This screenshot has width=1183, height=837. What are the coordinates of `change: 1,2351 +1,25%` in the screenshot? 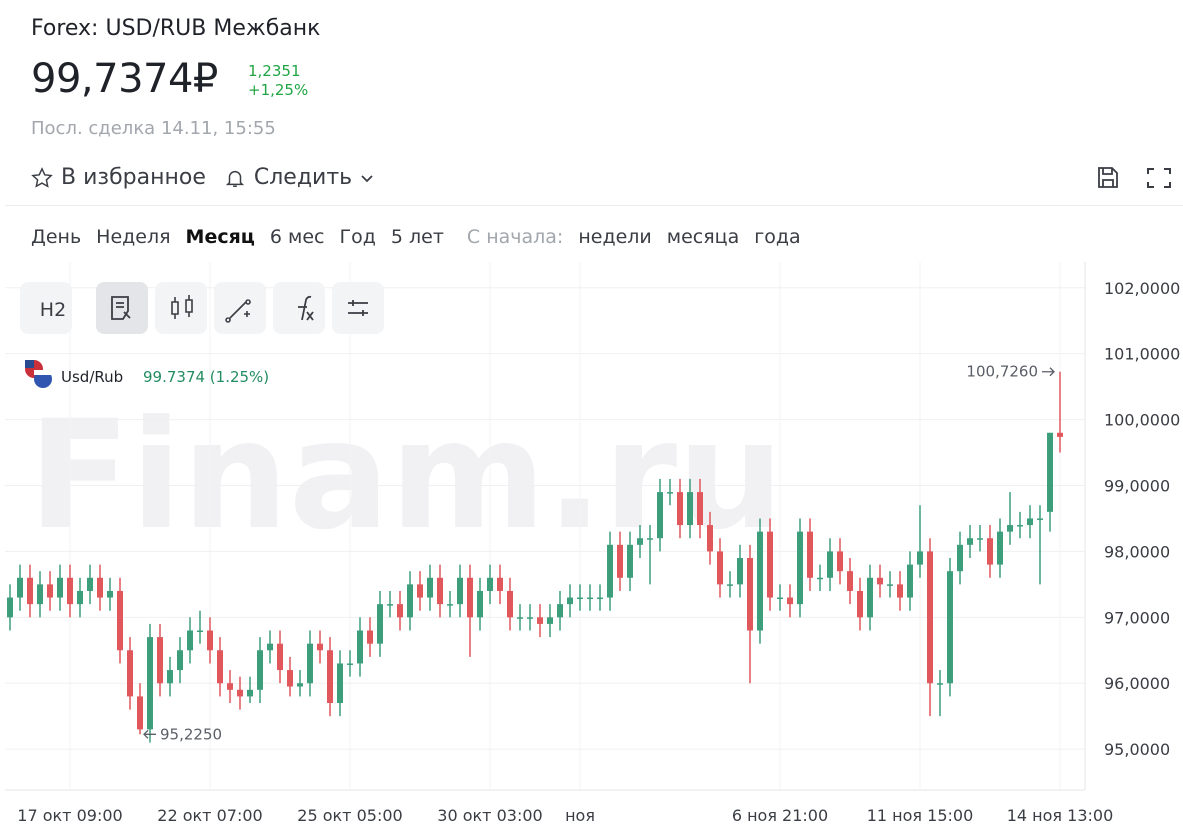 It's located at (278, 81).